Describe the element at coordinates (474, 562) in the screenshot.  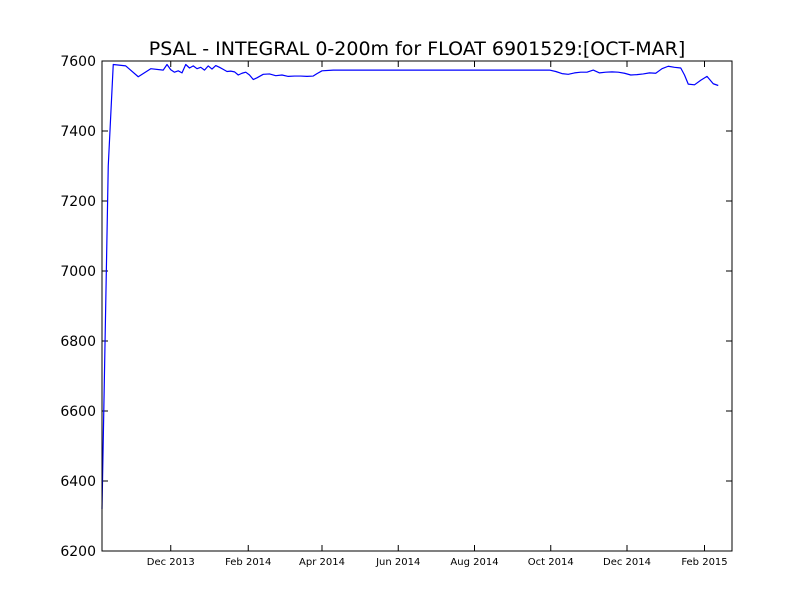
I see `x-tick-label: Aug 2014` at that location.